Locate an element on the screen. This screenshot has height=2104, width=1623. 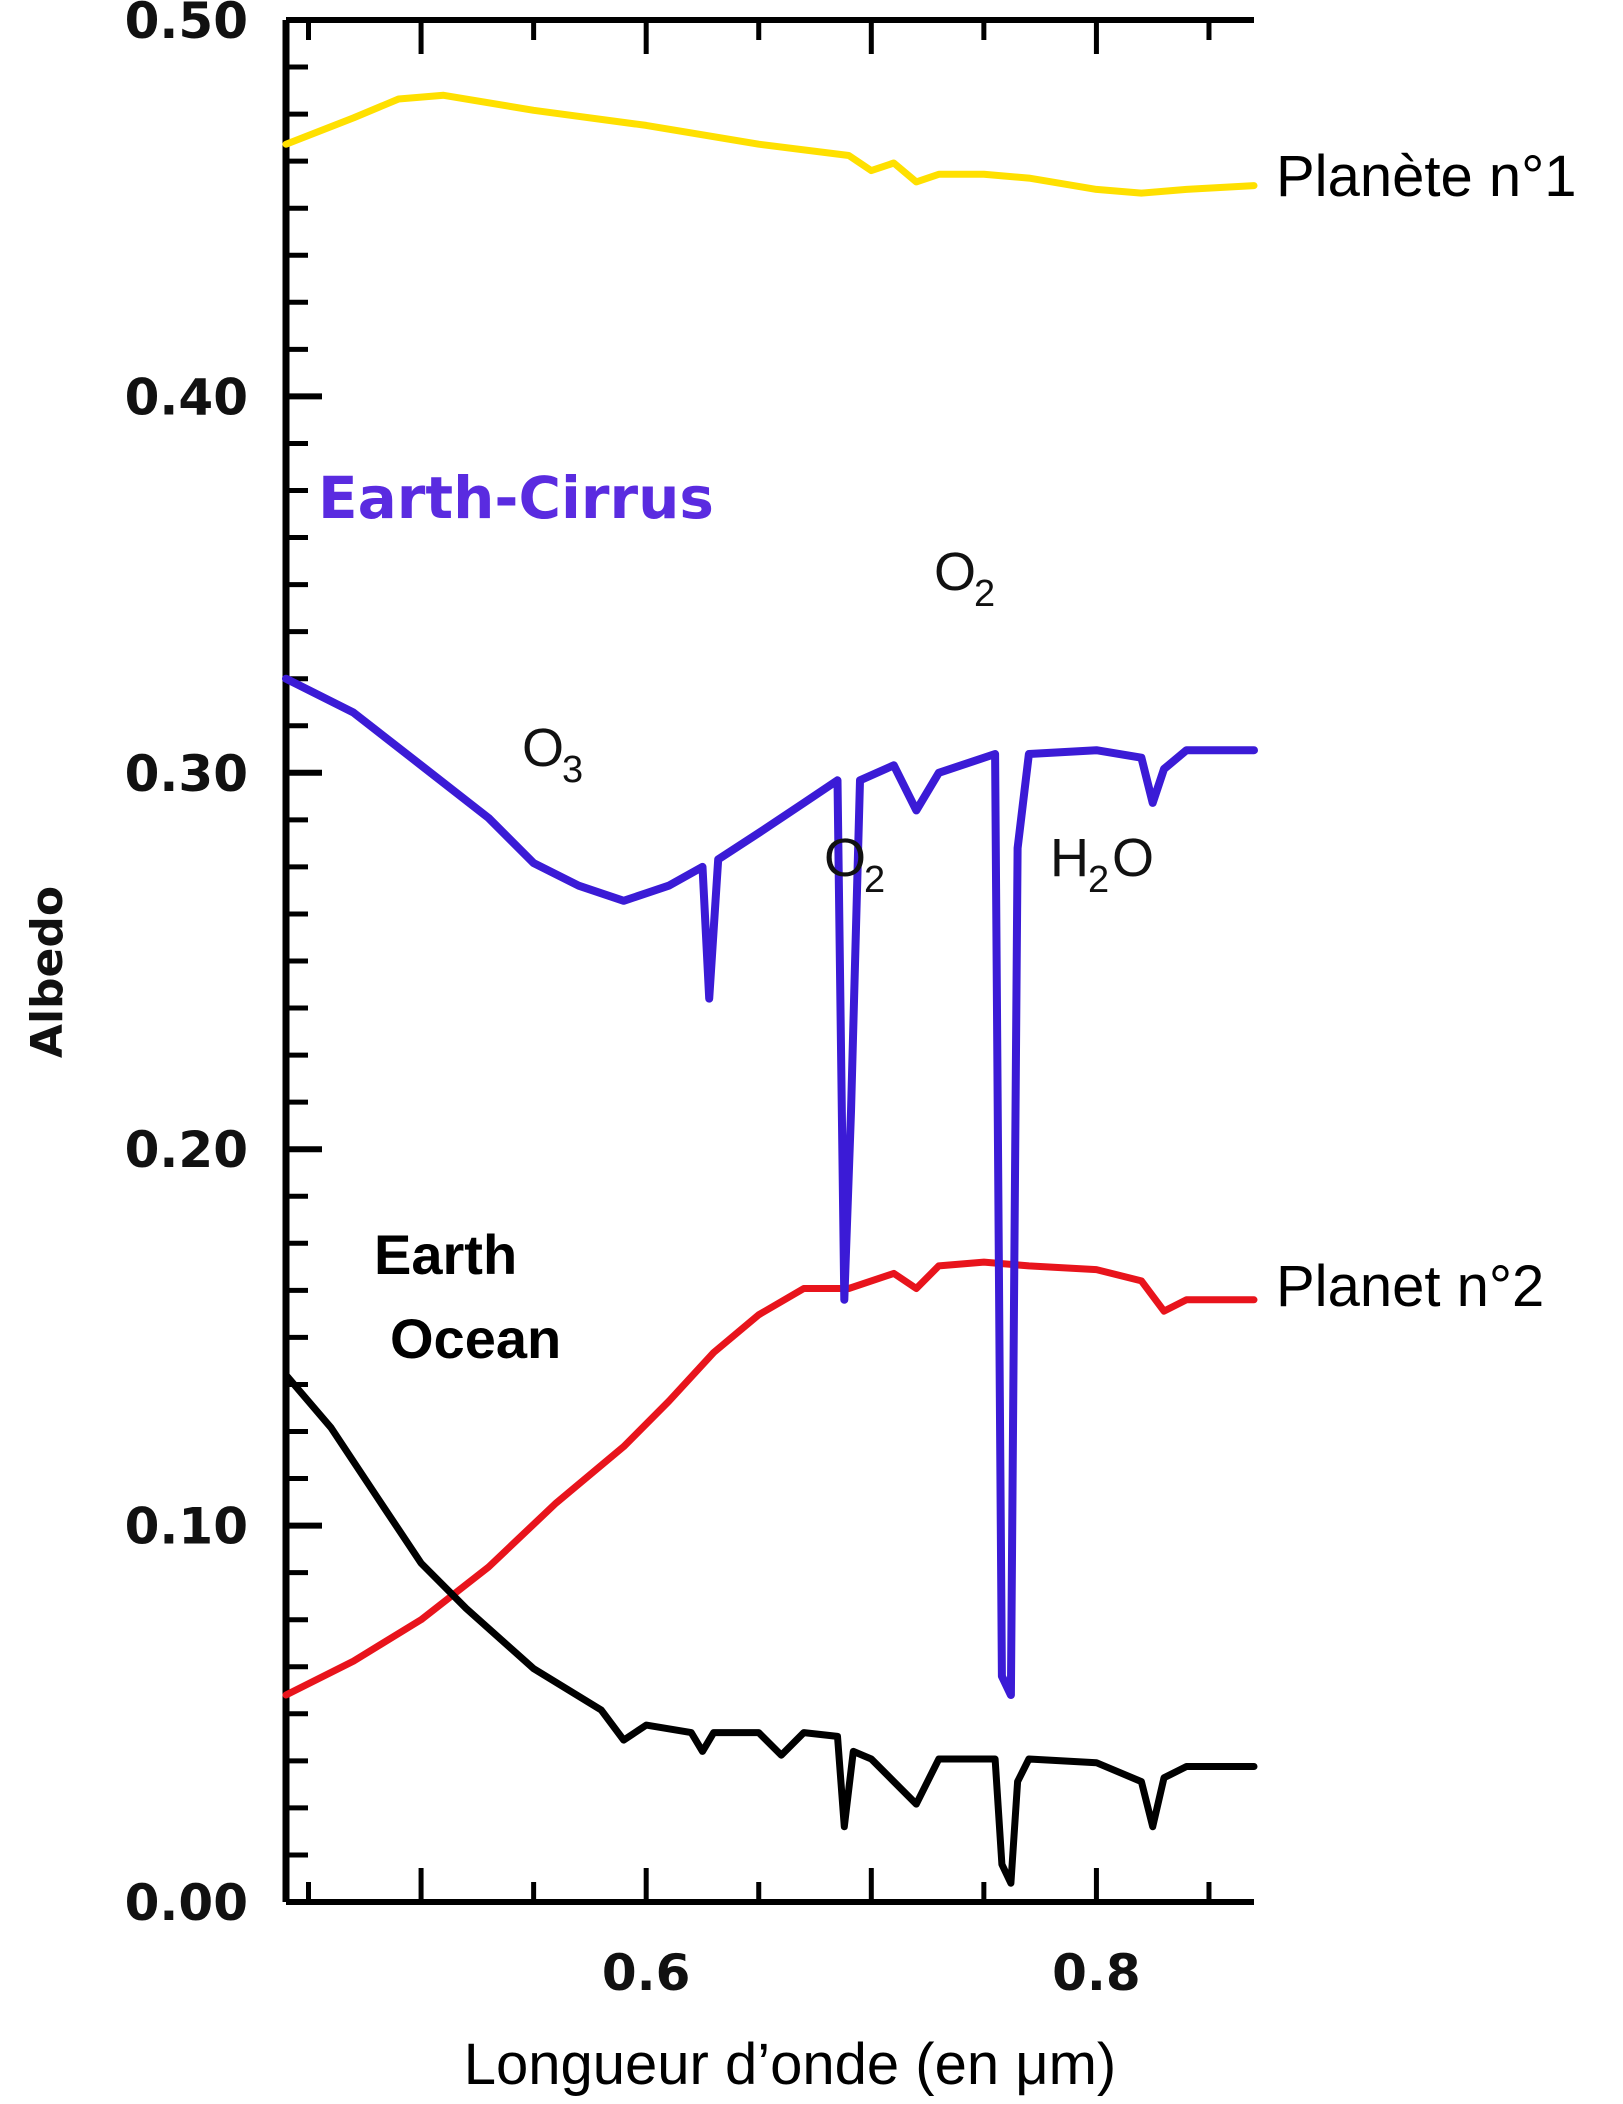
x-tick-label: 0.8 is located at coordinates (1096, 1973).